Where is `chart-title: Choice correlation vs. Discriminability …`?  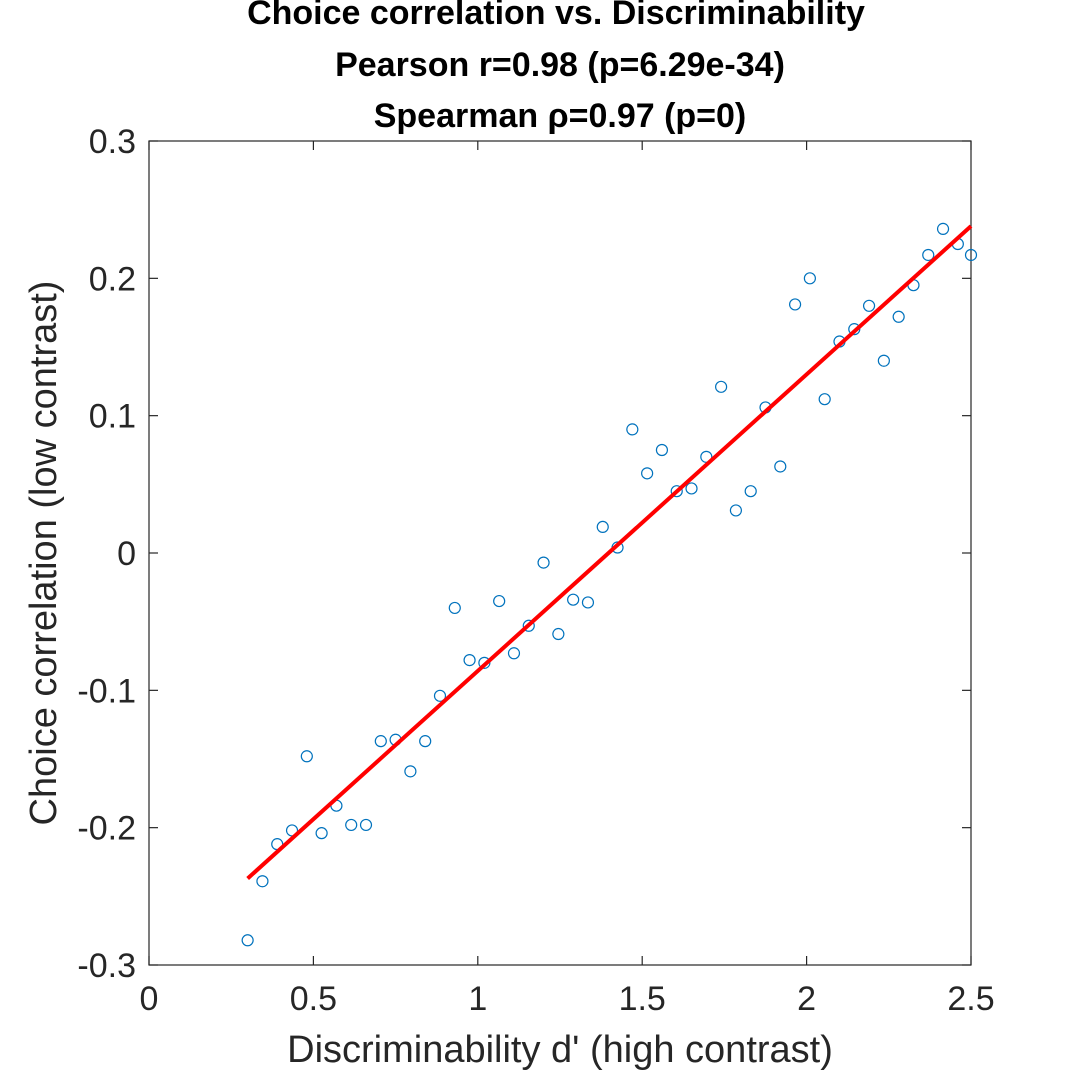
chart-title: Choice correlation vs. Discriminability … is located at coordinates (556, 67).